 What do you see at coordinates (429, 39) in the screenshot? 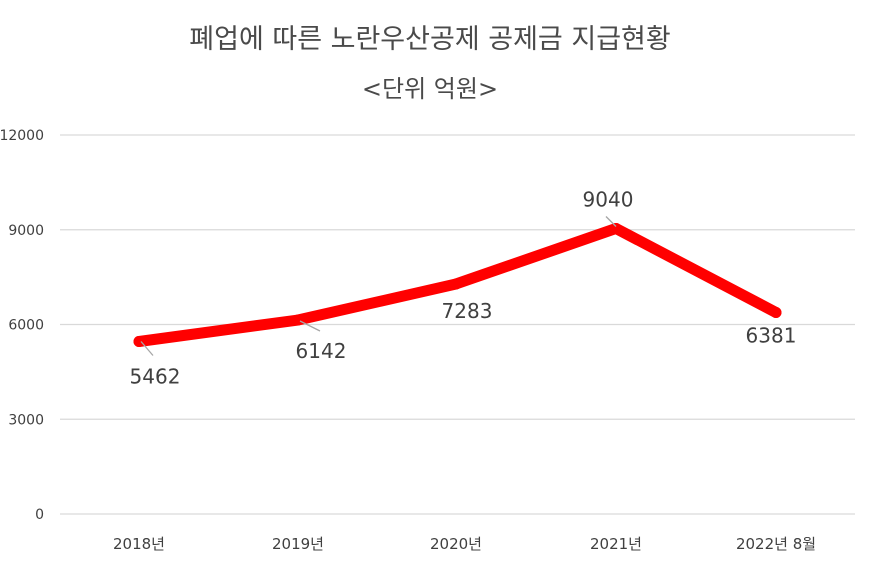
I see `chart-title: 폐업에 따른 노란우산공제 공제금 지급현황` at bounding box center [429, 39].